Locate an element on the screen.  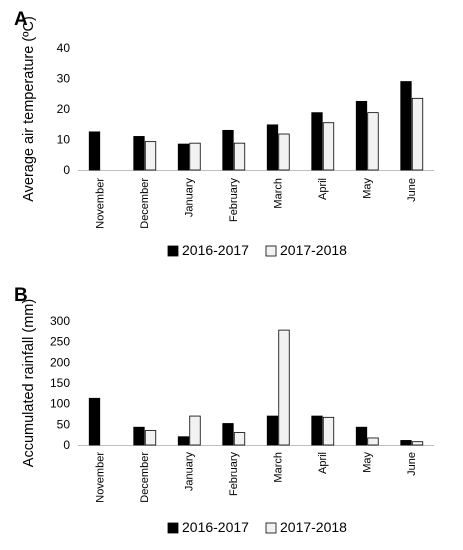
y-tick-label: 40 is located at coordinates (64, 48).